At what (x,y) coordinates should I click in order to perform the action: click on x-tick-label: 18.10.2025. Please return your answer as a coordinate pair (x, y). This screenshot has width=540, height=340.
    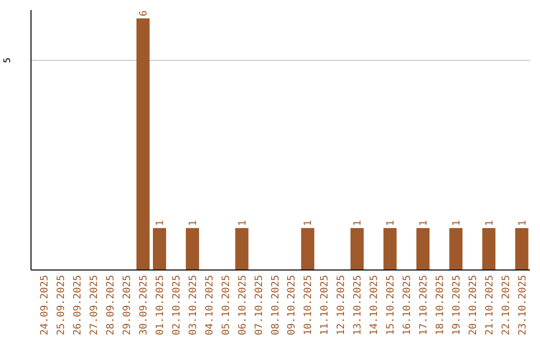
    Looking at the image, I should click on (440, 305).